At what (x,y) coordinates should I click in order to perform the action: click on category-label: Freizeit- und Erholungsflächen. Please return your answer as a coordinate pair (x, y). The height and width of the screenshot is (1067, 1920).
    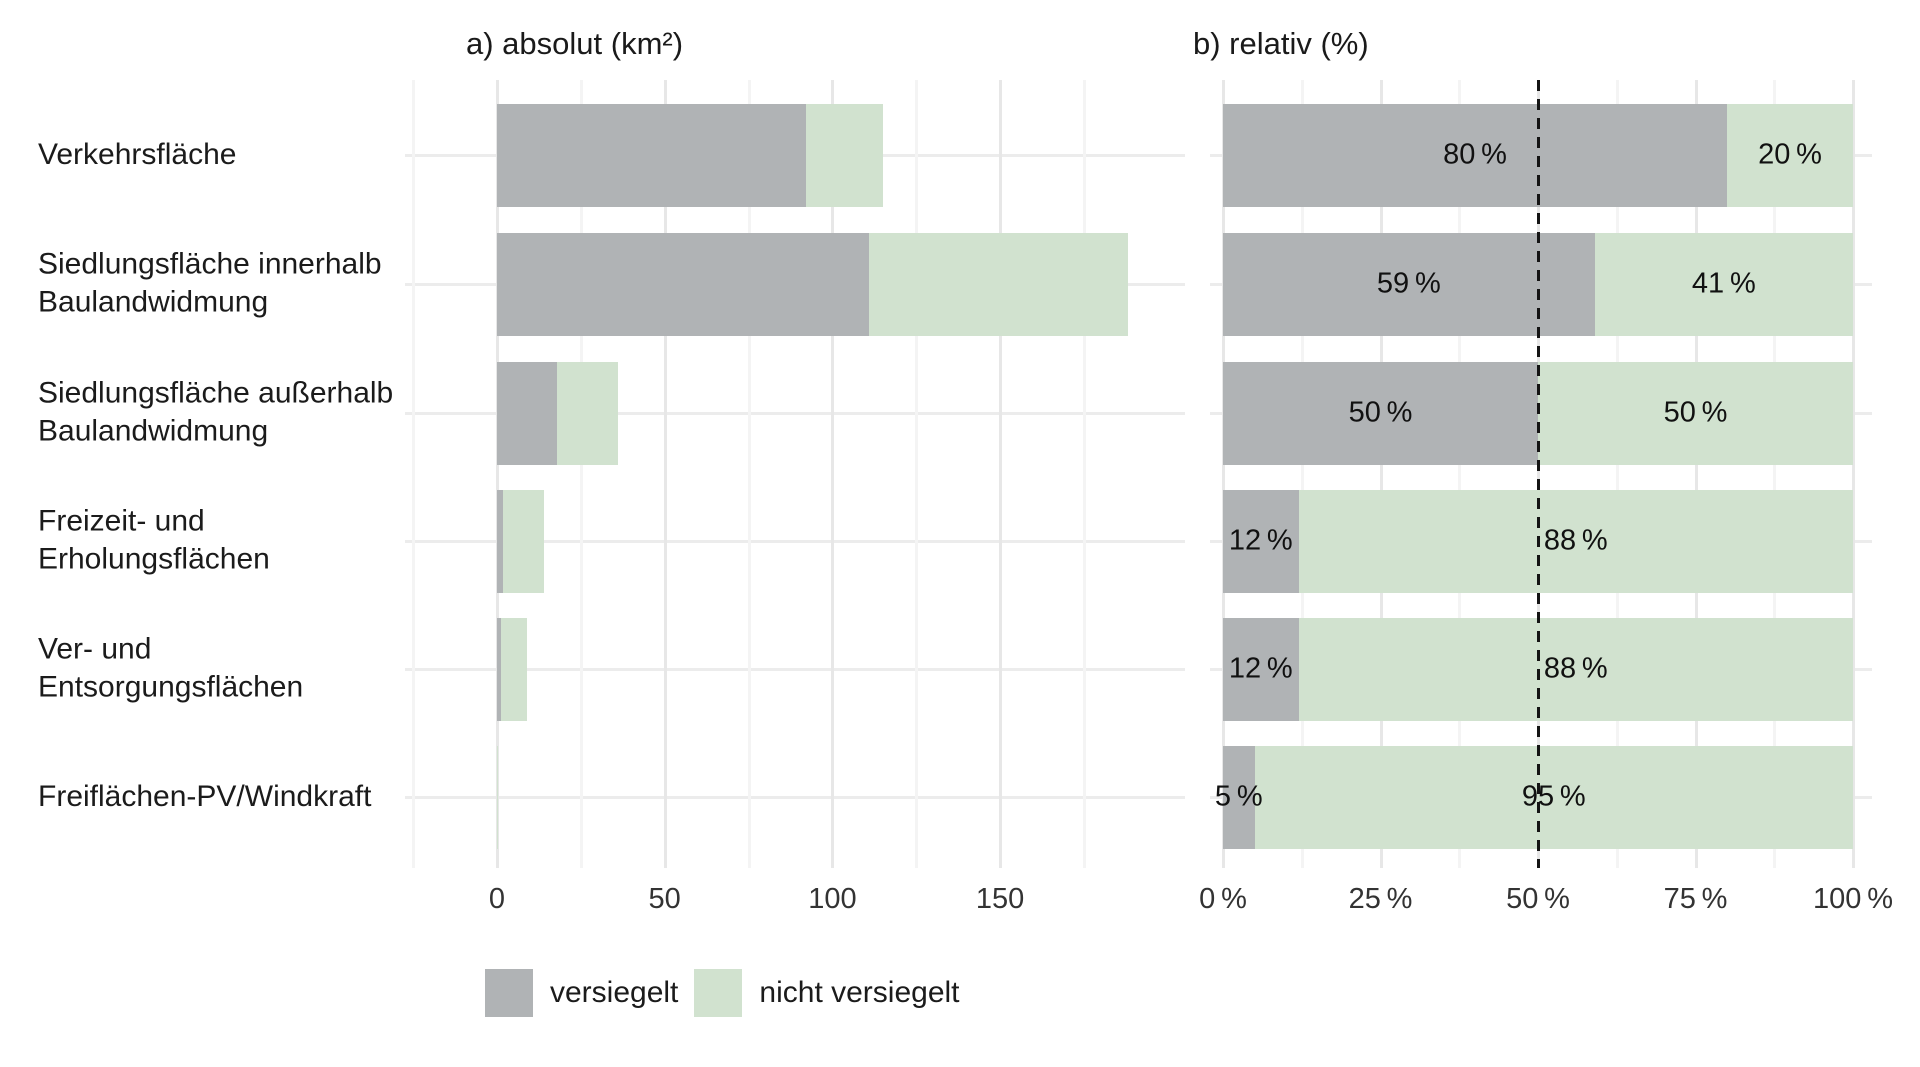
    Looking at the image, I should click on (154, 540).